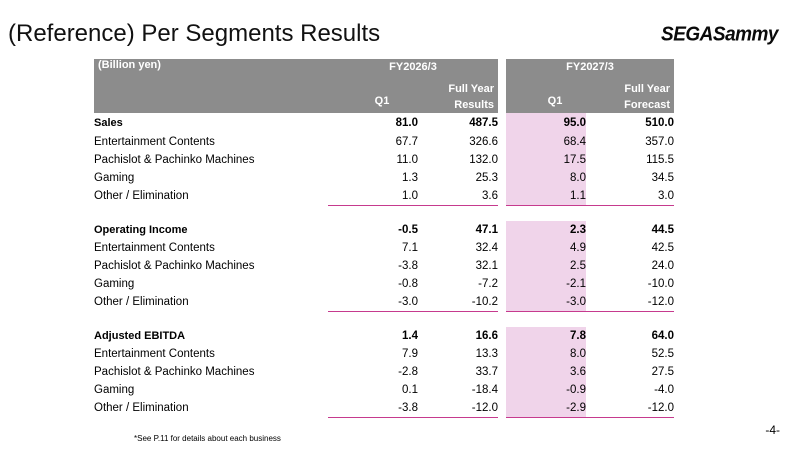 This screenshot has width=800, height=450. What do you see at coordinates (211, 86) in the screenshot?
I see `unit-label: (Billion yen)` at bounding box center [211, 86].